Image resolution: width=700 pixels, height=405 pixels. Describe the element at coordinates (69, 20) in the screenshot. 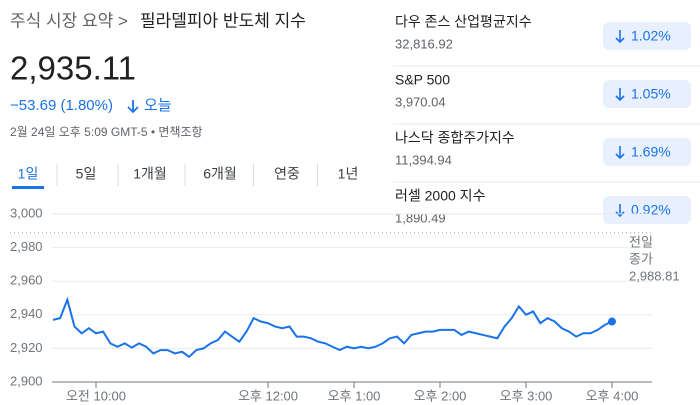

I see `breadcrumb: 주식 시장 요약 >` at that location.